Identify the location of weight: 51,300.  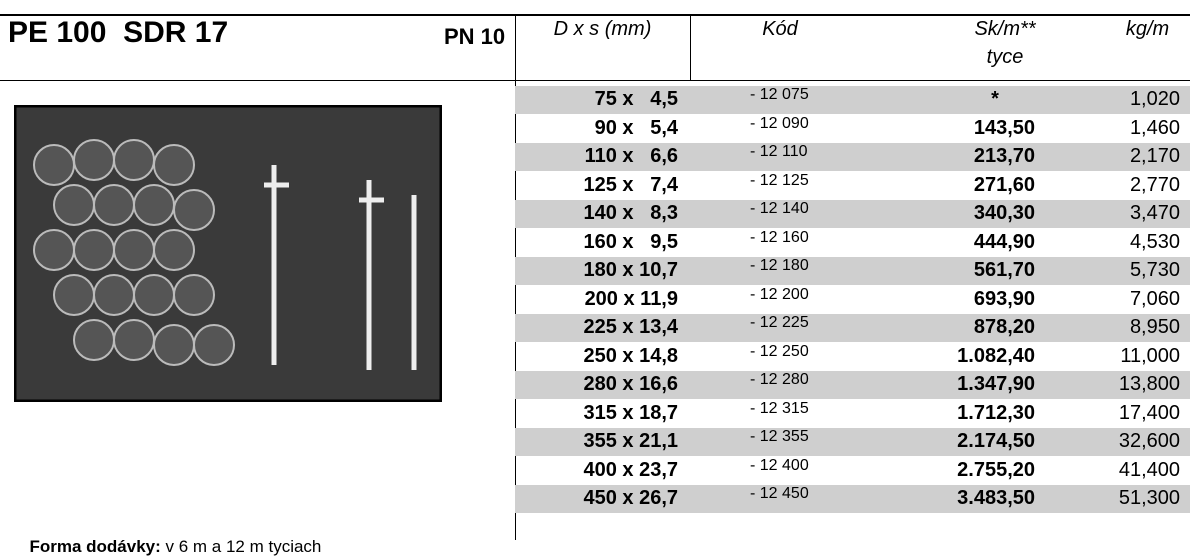
(1149, 498).